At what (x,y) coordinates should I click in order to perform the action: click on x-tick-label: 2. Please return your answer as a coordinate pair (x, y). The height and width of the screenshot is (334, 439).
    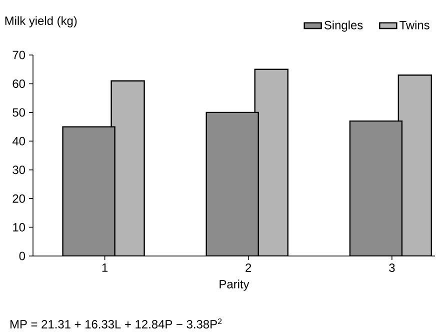
    Looking at the image, I should click on (249, 268).